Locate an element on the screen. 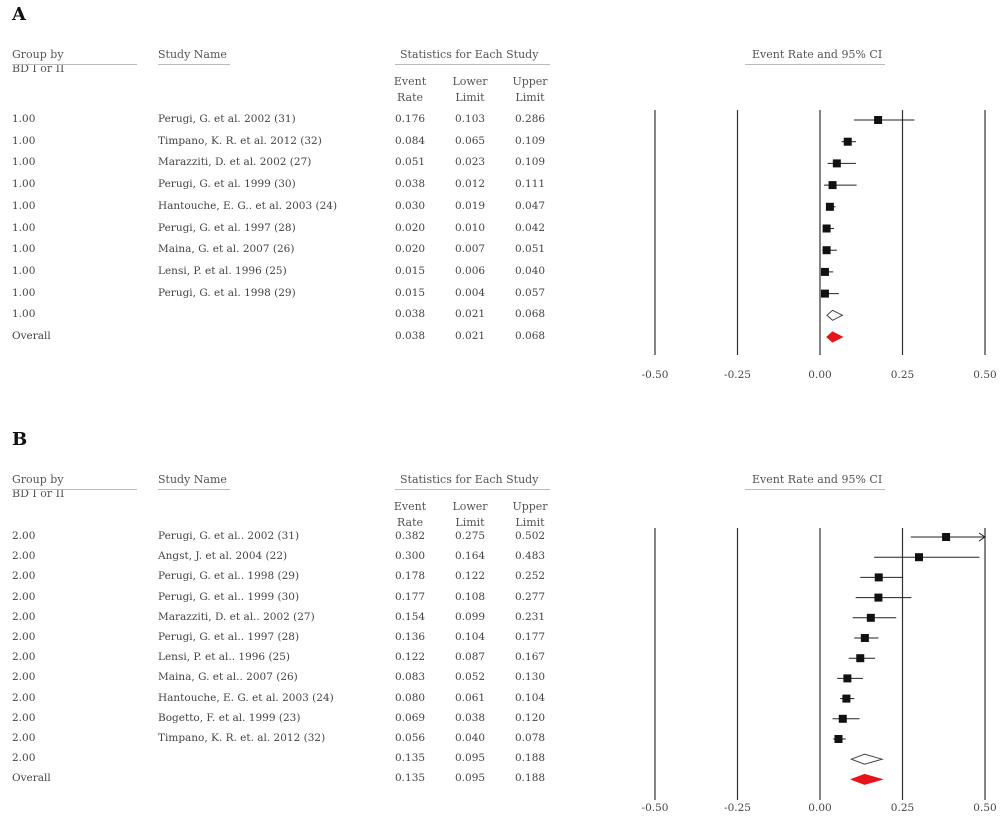  row-event-rate: 0.154 is located at coordinates (410, 616).